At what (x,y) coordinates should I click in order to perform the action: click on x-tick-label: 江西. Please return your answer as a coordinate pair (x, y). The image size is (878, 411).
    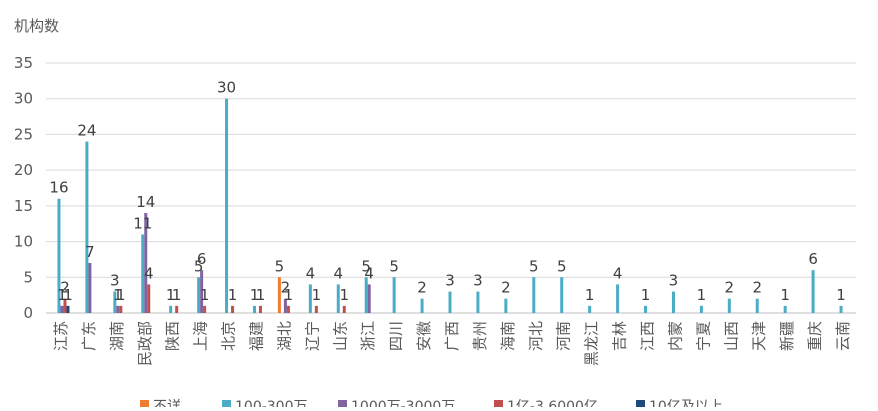
    Looking at the image, I should click on (648, 336).